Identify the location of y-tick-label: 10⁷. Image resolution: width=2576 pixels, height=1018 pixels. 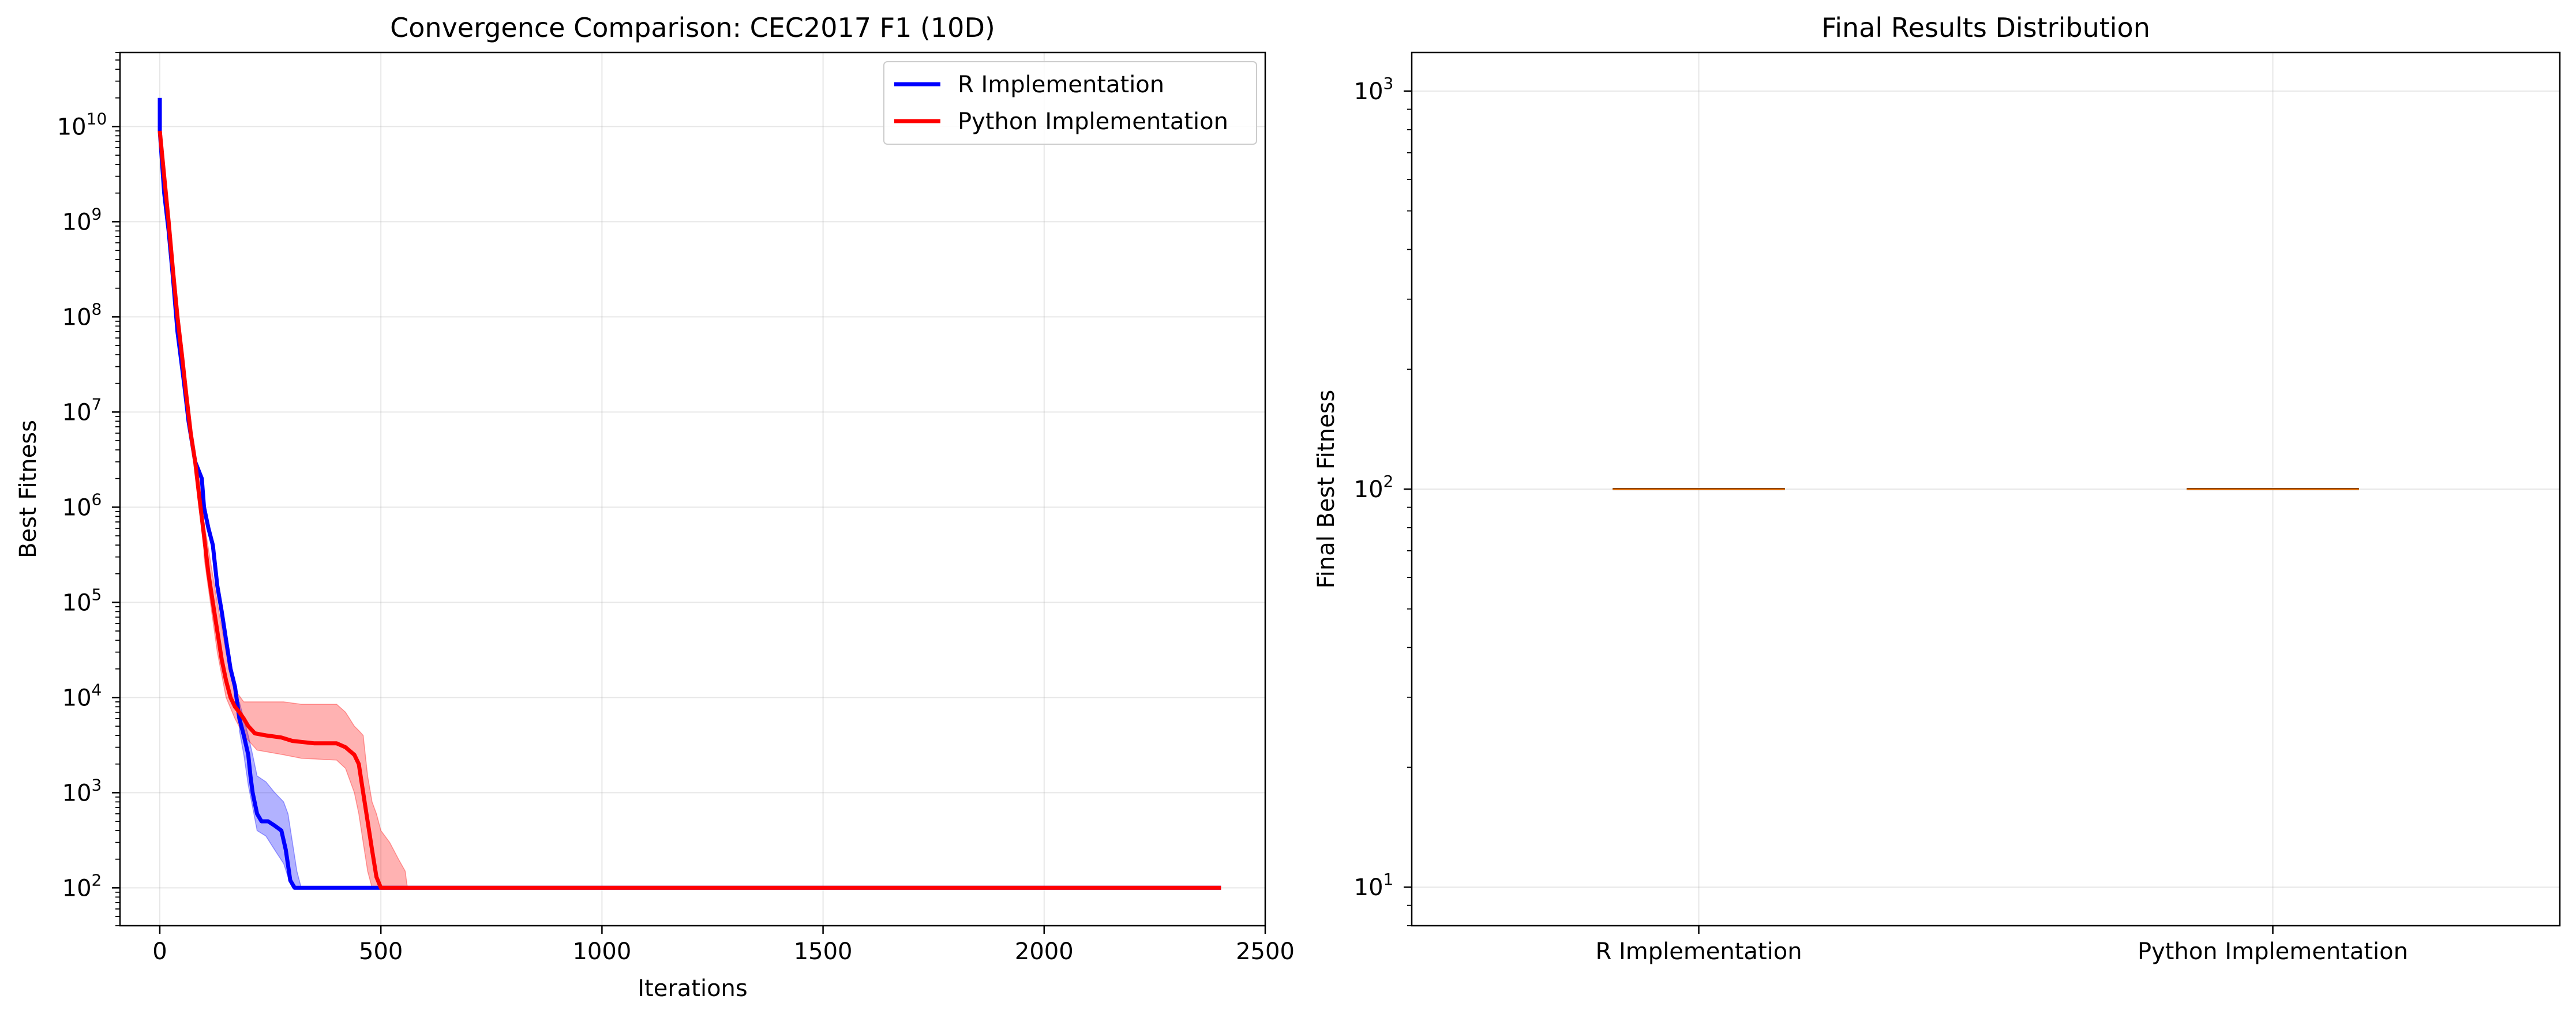
(82, 410).